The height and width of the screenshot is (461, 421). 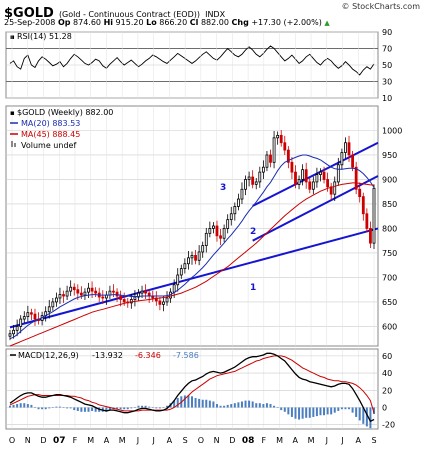 I want to click on macd-line, so click(x=192, y=387).